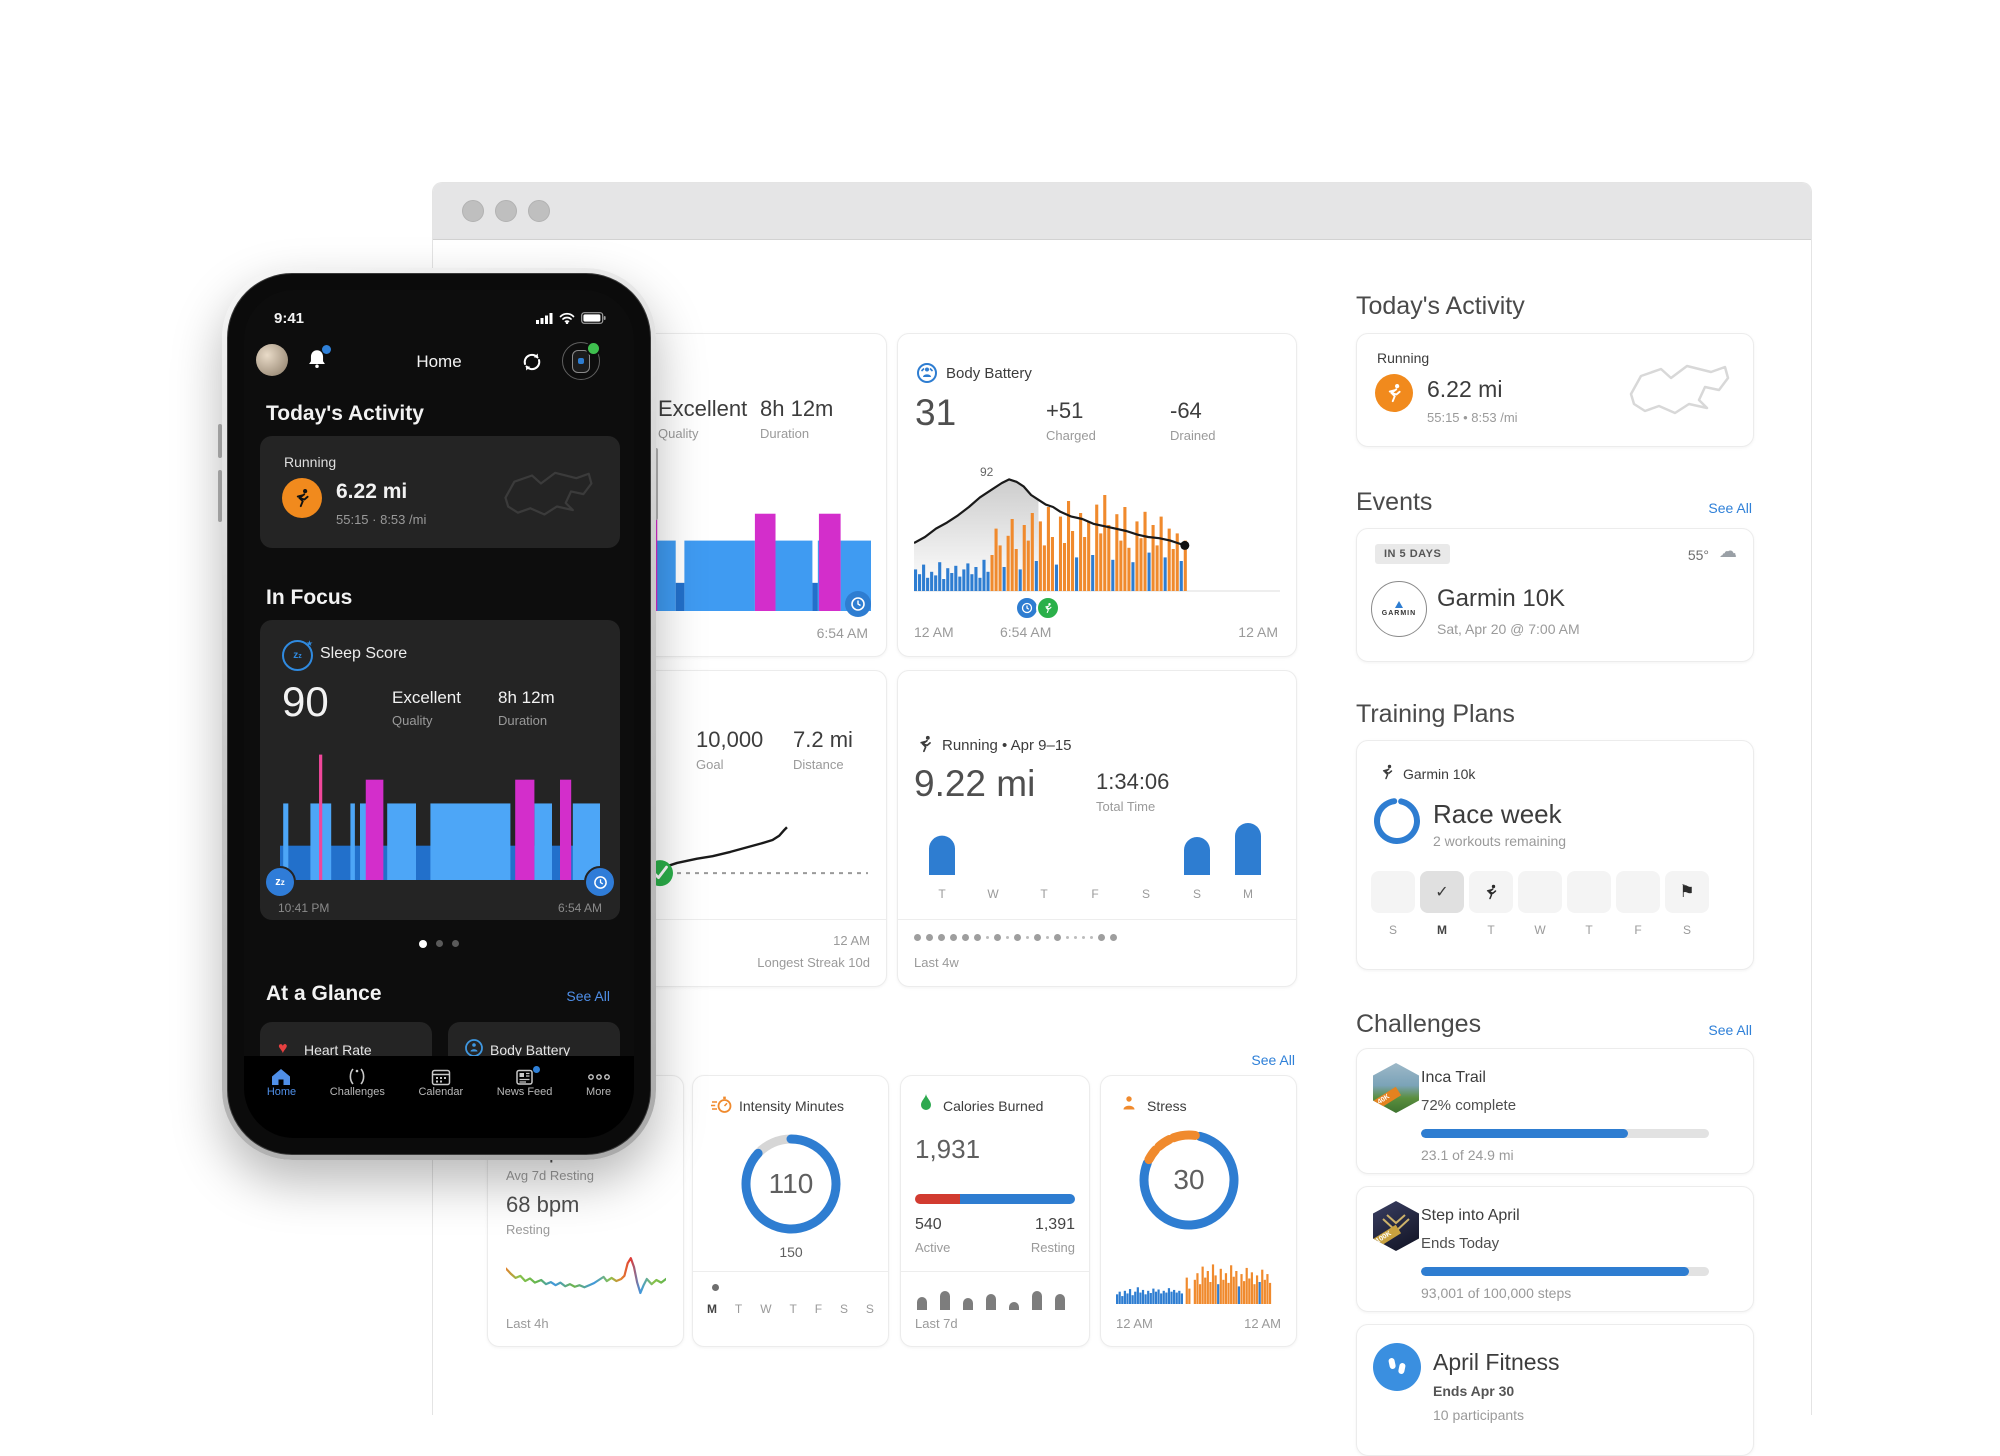 Image resolution: width=2000 pixels, height=1456 pixels. What do you see at coordinates (1555, 390) in the screenshot?
I see `rc-activity-card: Running 6.22 mi 55:15 • 8:53 /mi` at bounding box center [1555, 390].